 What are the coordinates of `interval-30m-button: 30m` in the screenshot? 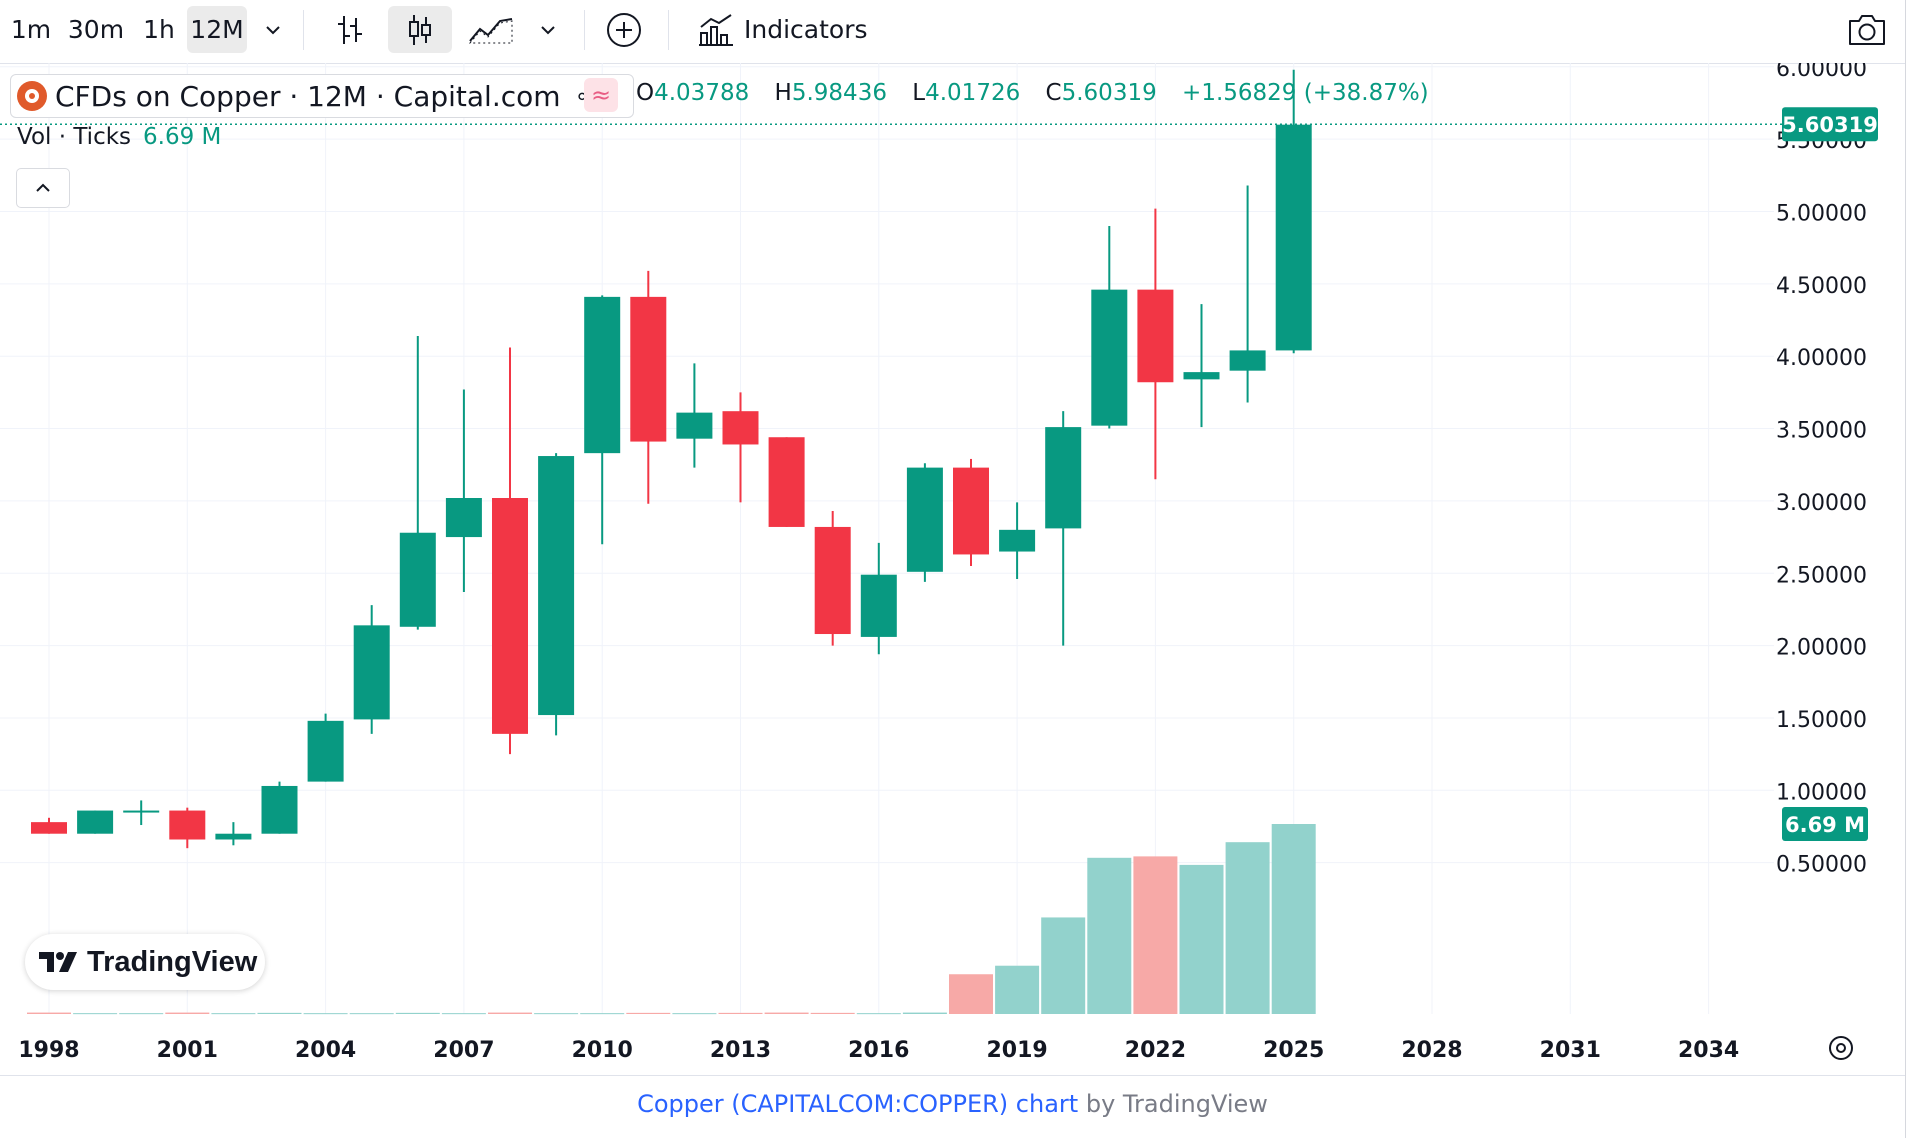 It's located at (96, 29).